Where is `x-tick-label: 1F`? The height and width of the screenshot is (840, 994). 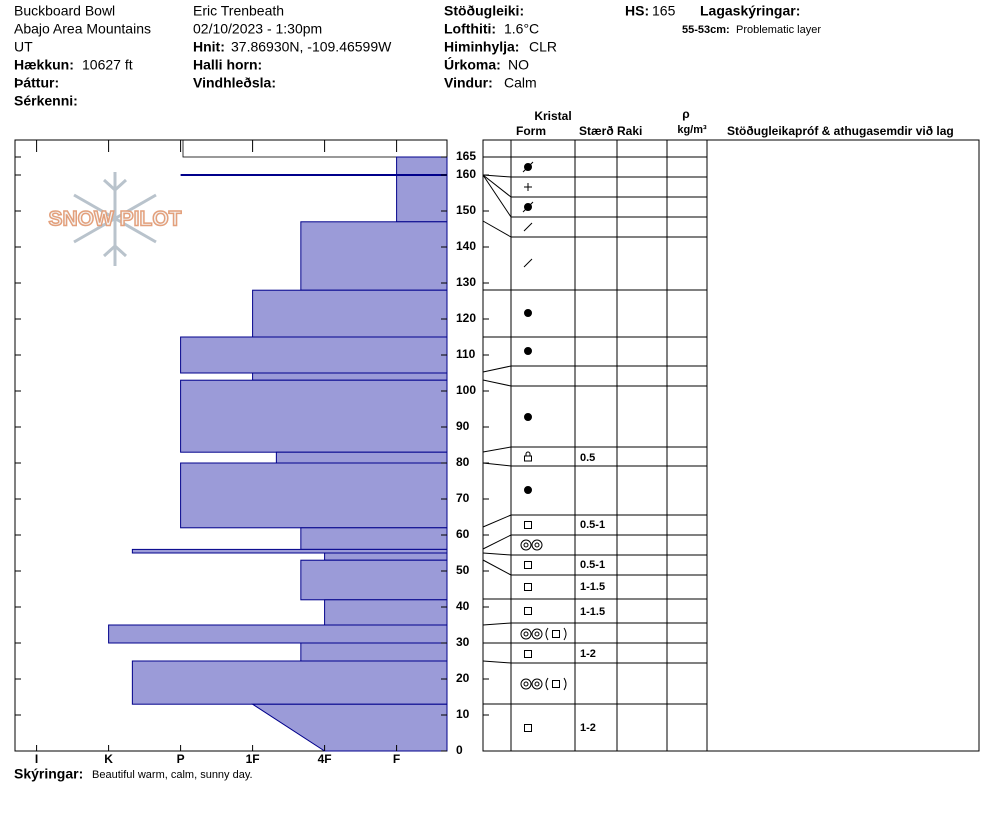 x-tick-label: 1F is located at coordinates (253, 759).